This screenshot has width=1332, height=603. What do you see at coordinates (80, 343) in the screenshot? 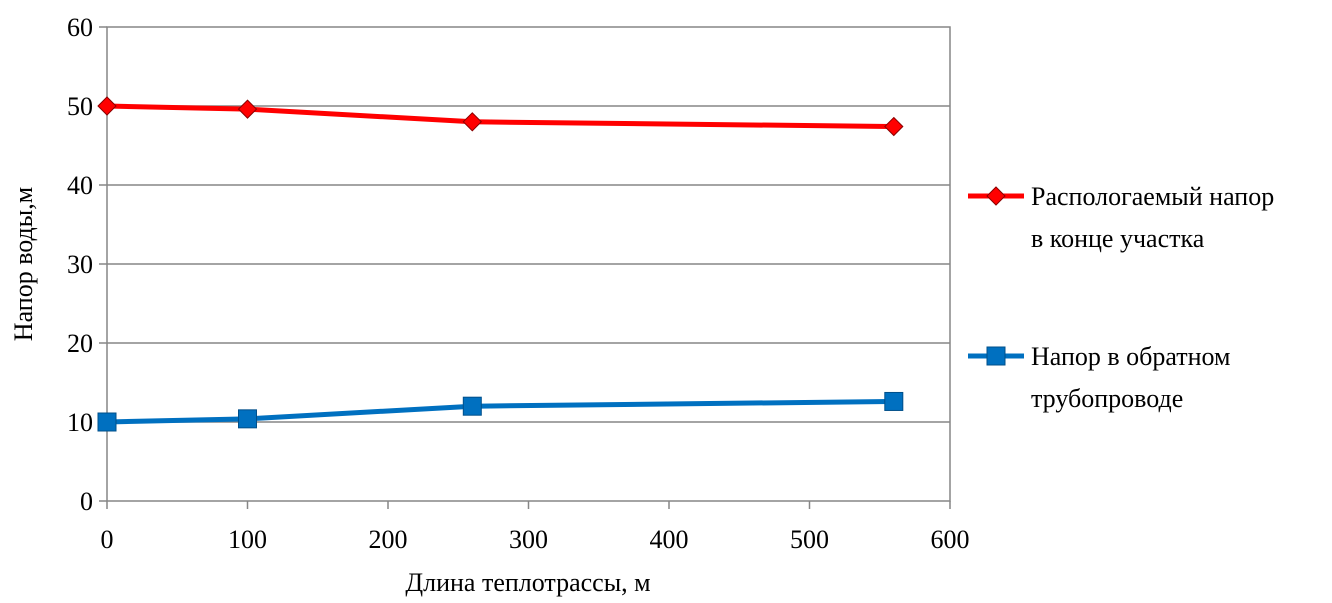
I see `y-tick-label: 20` at bounding box center [80, 343].